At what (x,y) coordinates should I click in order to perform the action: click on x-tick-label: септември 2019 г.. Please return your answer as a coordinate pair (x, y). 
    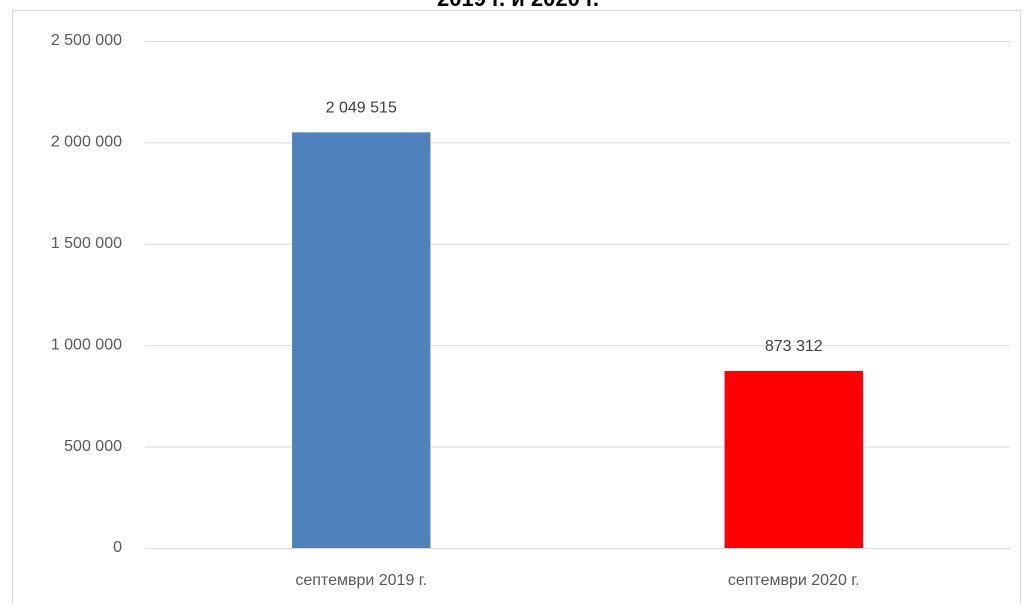
    Looking at the image, I should click on (361, 580).